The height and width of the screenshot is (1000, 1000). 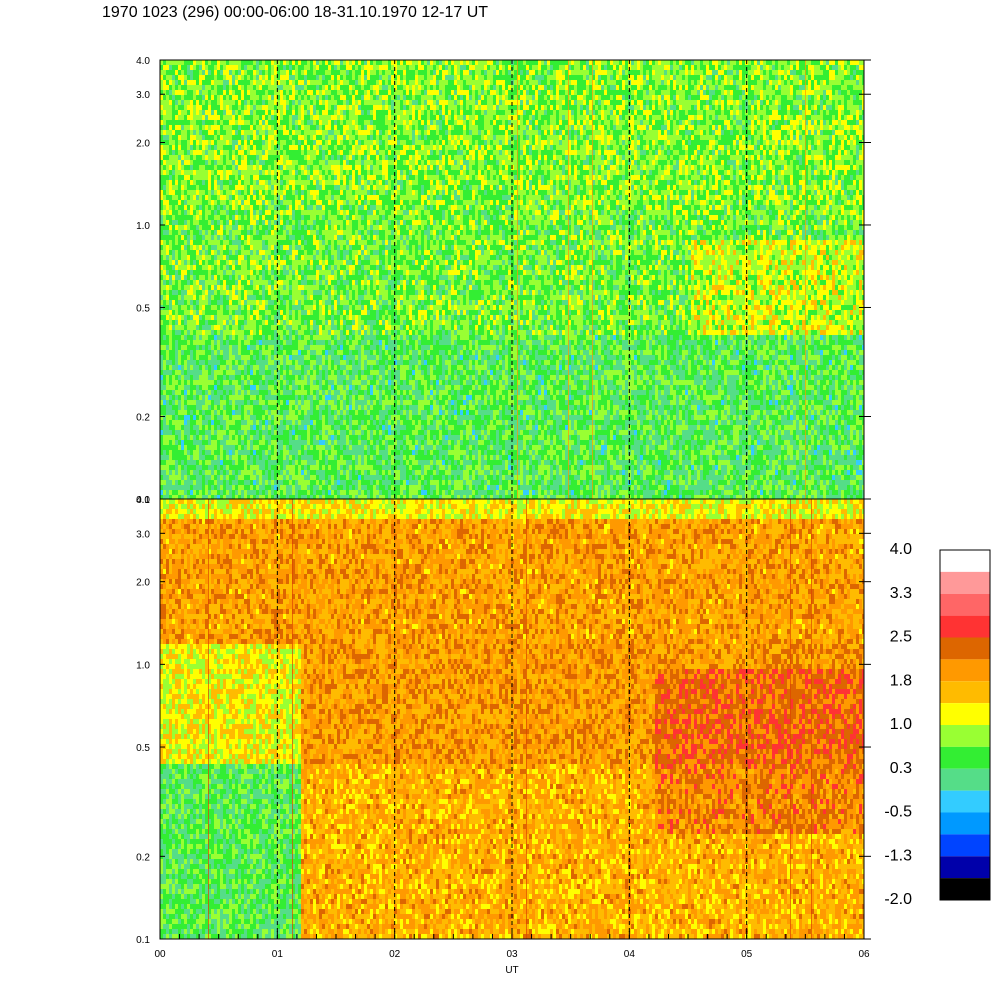 What do you see at coordinates (278, 954) in the screenshot?
I see `xtick-label: 01` at bounding box center [278, 954].